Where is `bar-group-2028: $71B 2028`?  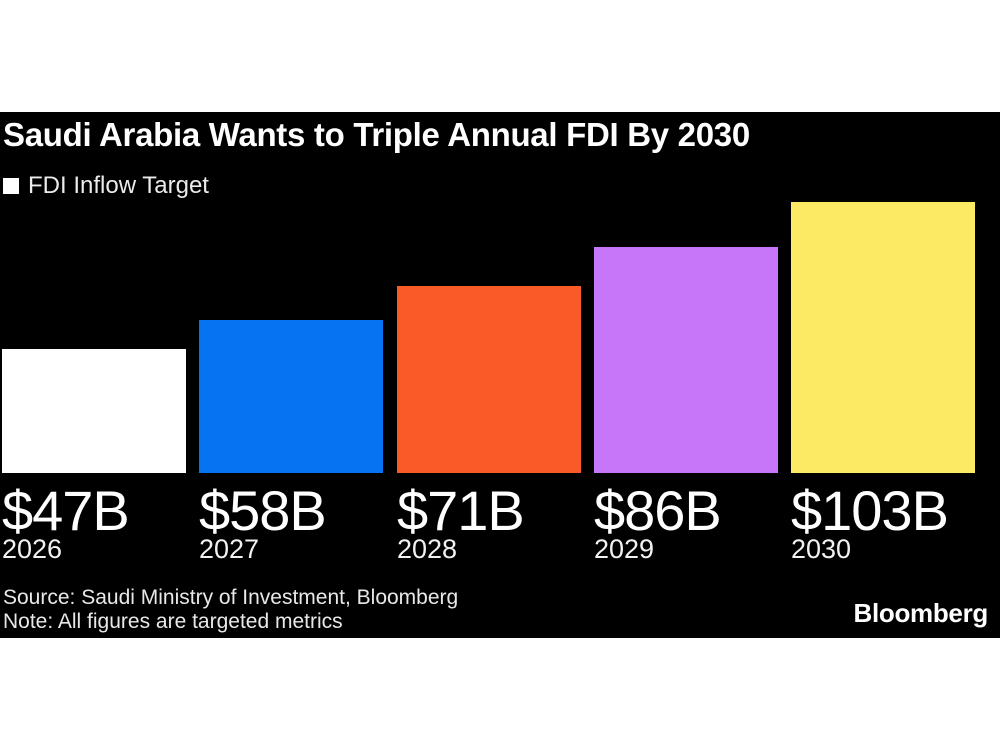
bar-group-2028: $71B 2028 is located at coordinates (489, 375).